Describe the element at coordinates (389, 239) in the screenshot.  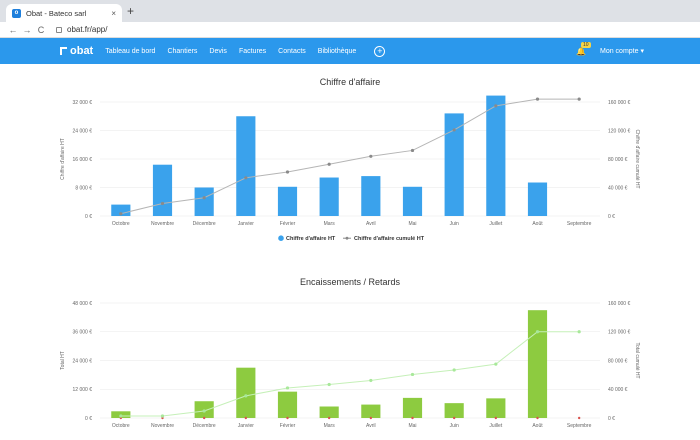
I see `legend-line-label: Chiffre d'affaire cumulé HT` at that location.